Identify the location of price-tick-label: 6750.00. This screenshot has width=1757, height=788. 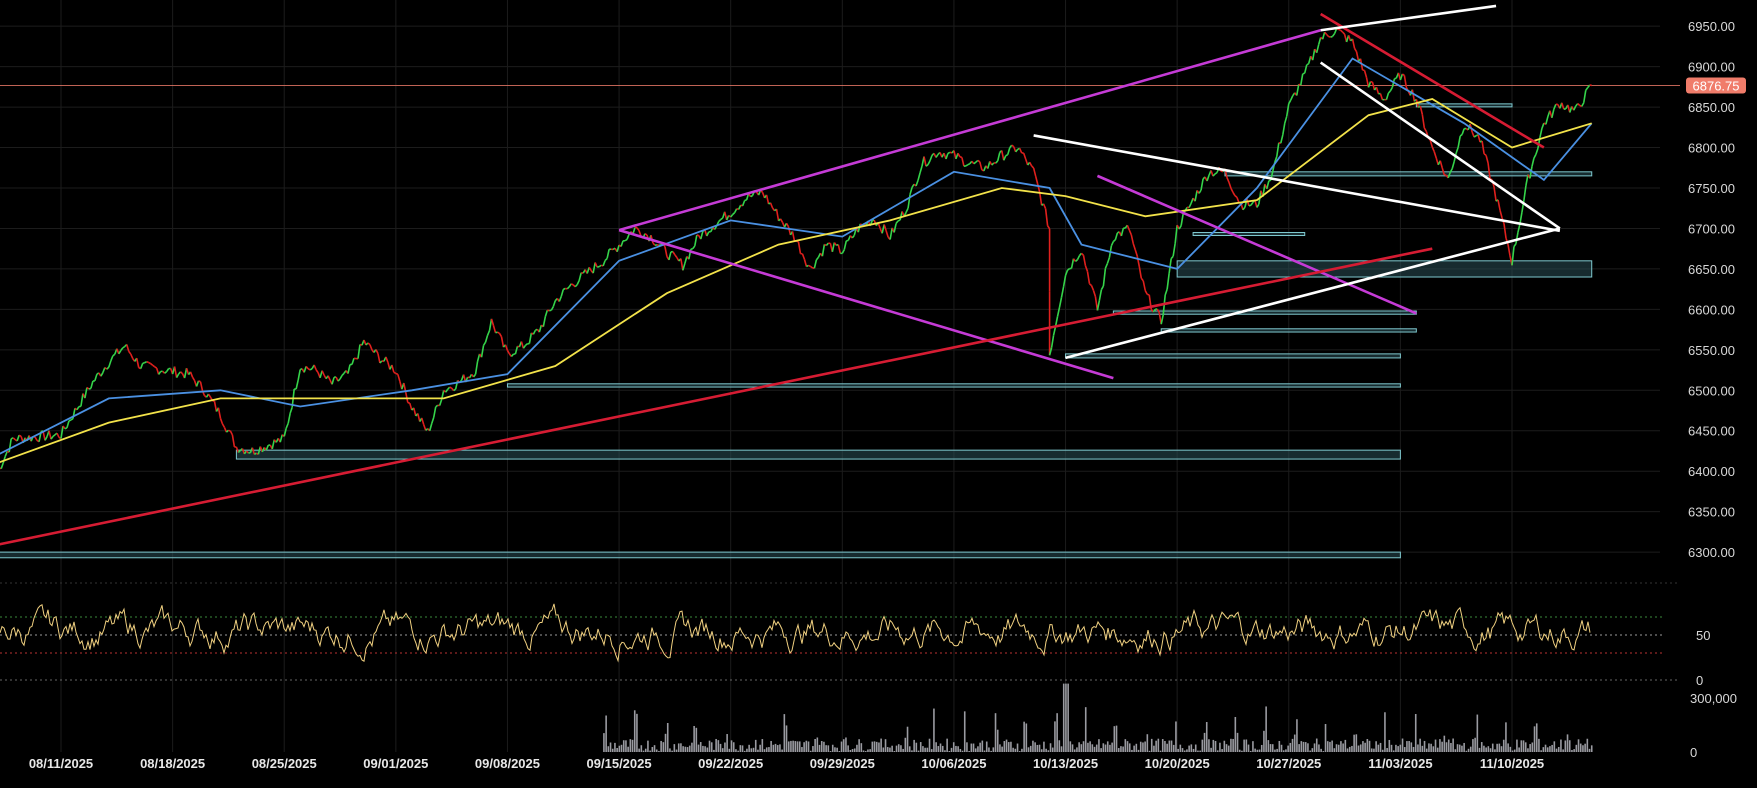
(1711, 188).